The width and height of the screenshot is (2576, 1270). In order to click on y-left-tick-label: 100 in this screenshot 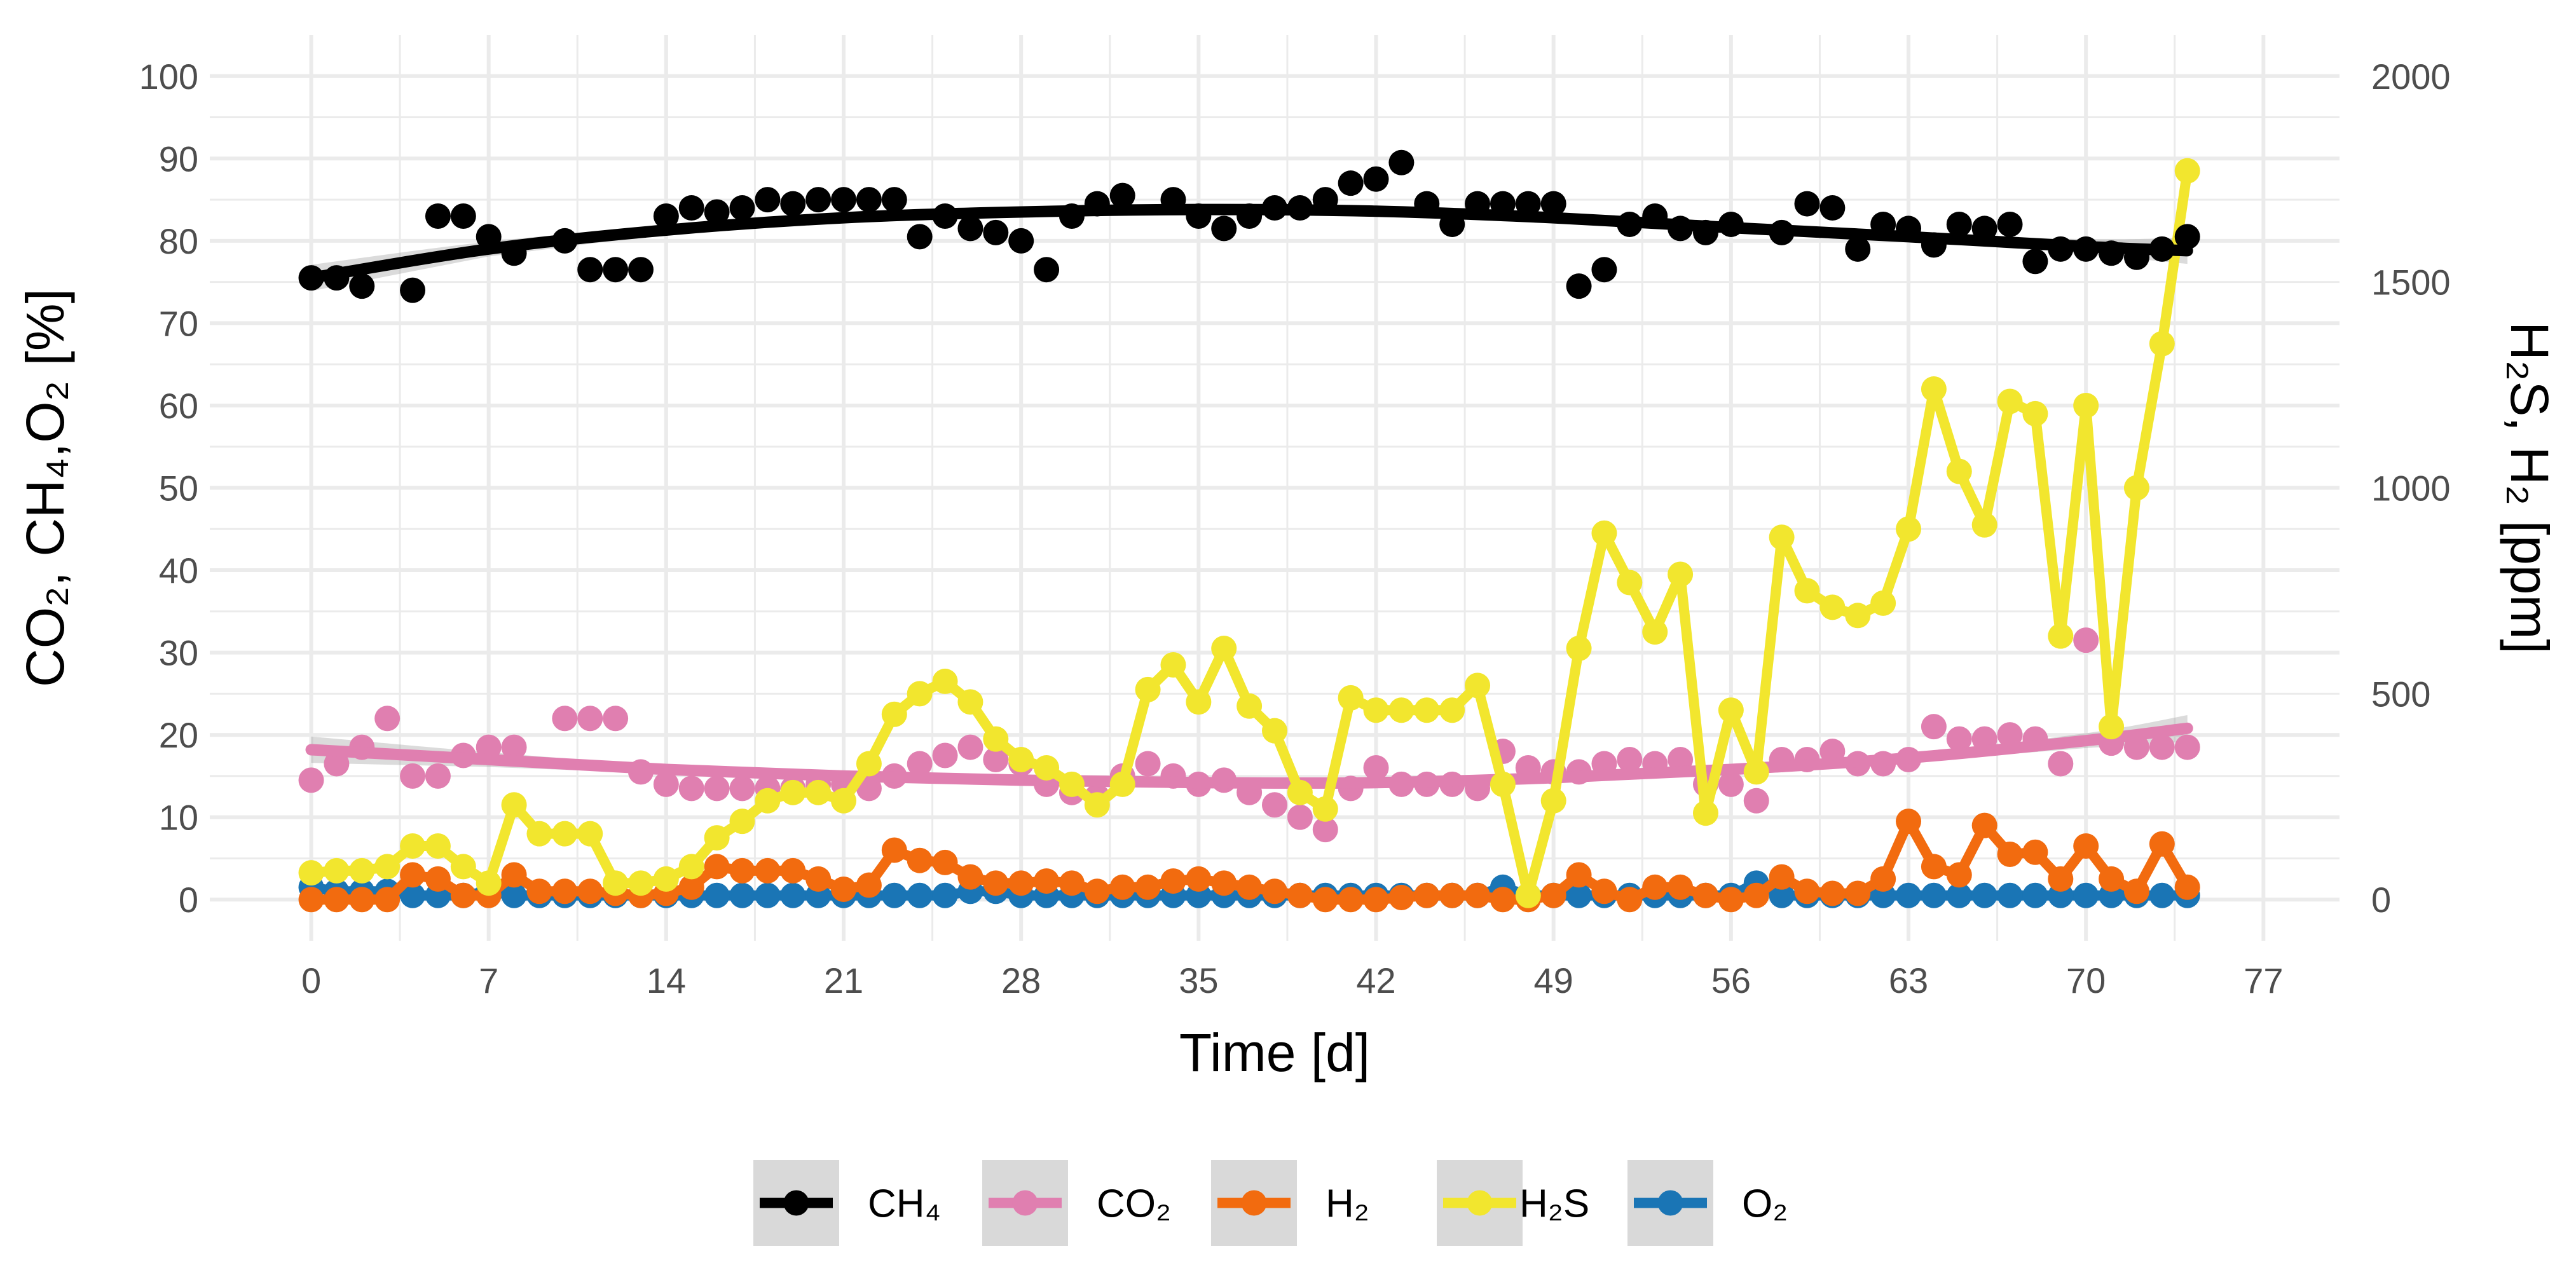, I will do `click(168, 77)`.